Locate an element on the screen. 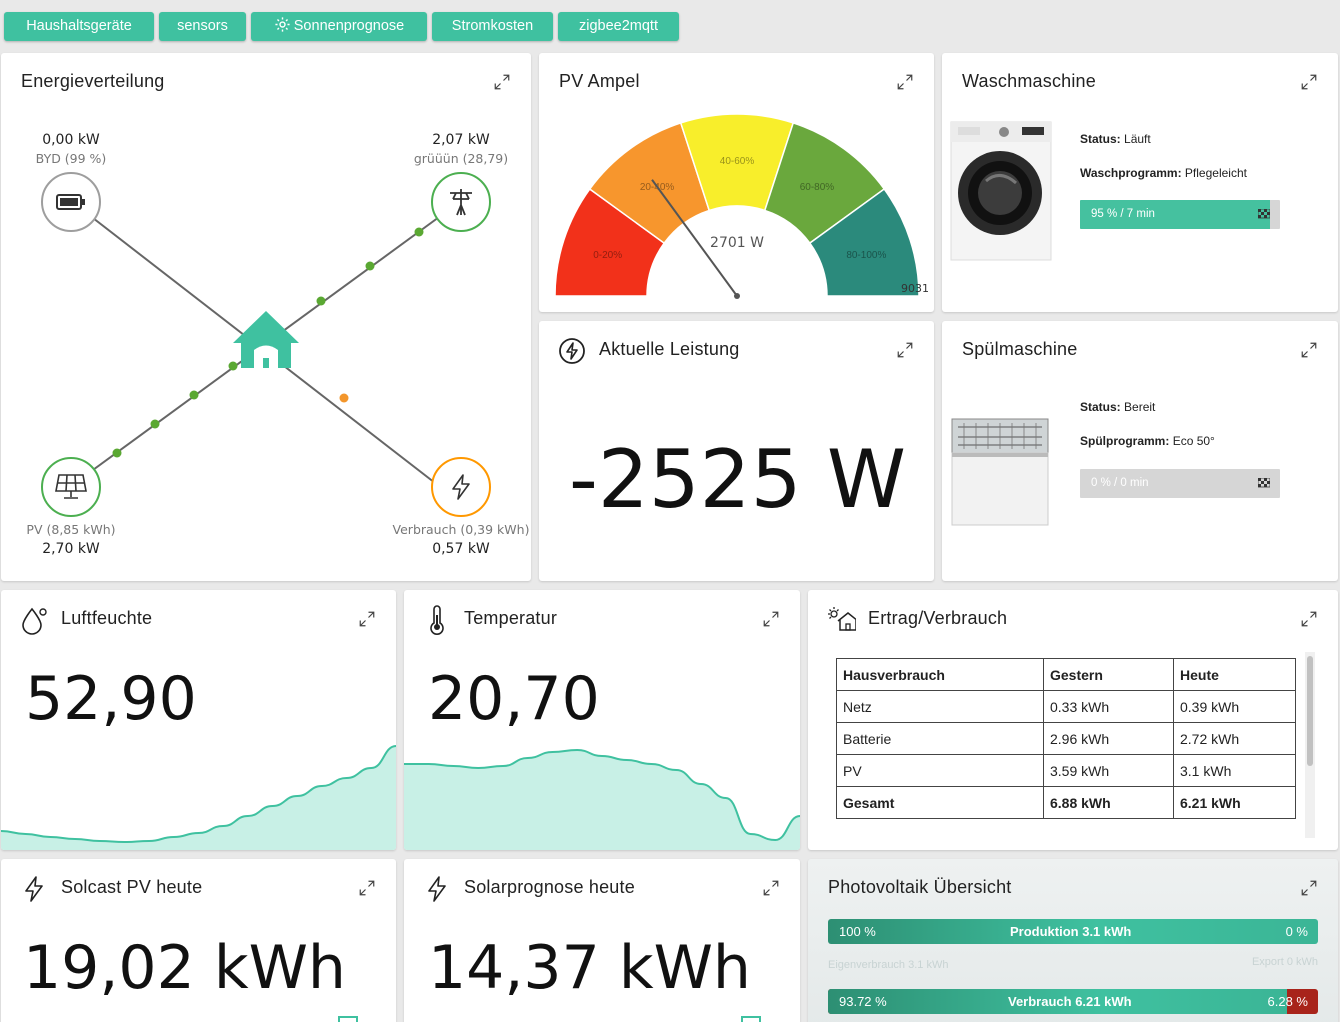 The height and width of the screenshot is (1022, 1340). washer-program: Waschprogramm: Pflegeleicht is located at coordinates (1163, 173).